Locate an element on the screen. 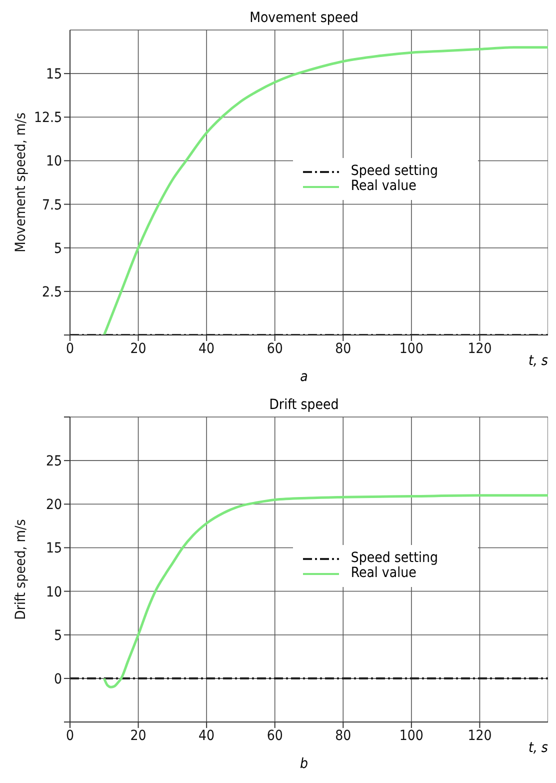  y-tick-label: 25 is located at coordinates (54, 462).